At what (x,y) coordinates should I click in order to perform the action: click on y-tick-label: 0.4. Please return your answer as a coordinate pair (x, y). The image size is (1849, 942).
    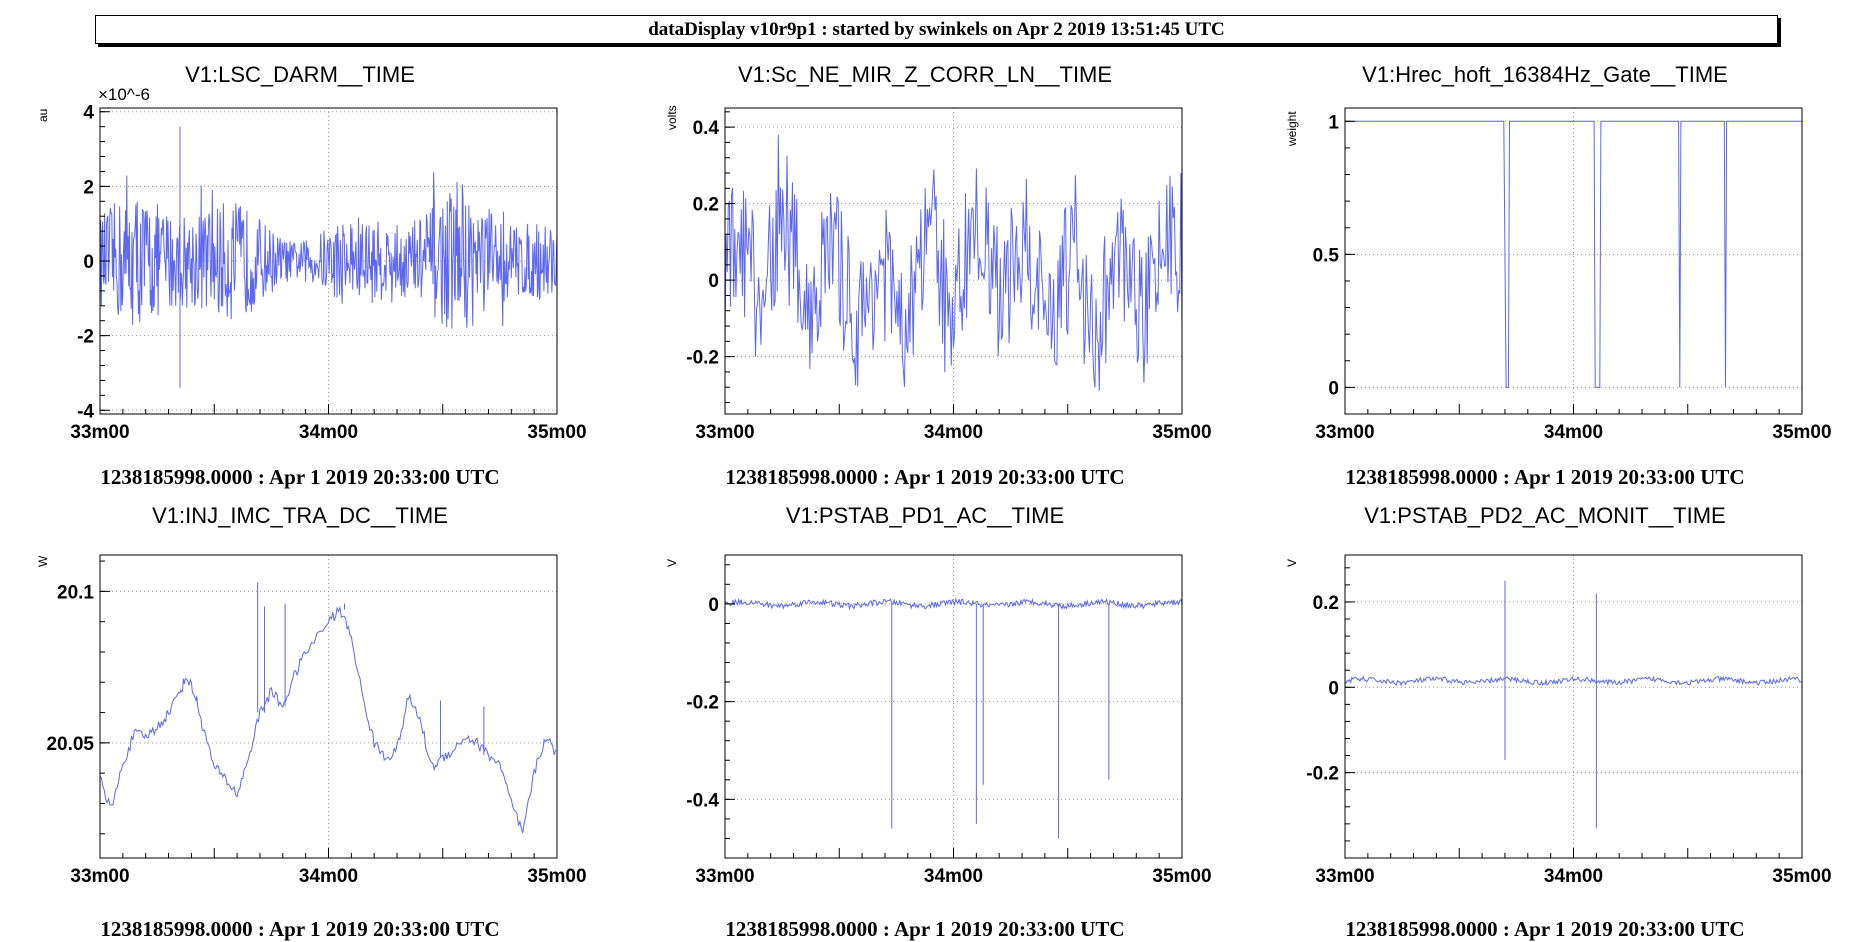
    Looking at the image, I should click on (706, 128).